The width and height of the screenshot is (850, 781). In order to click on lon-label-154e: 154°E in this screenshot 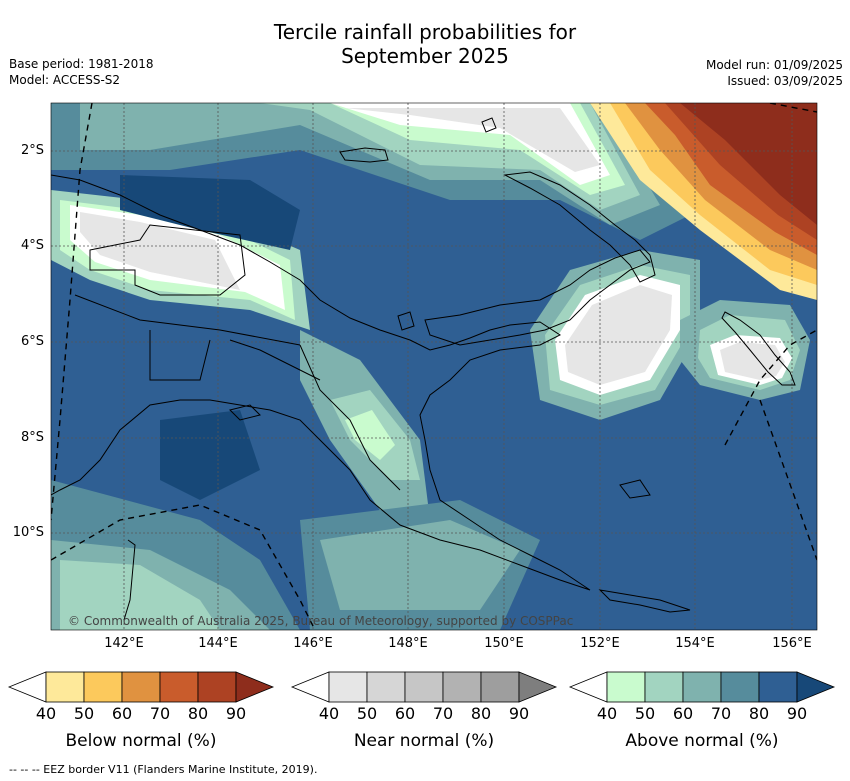, I will do `click(695, 643)`.